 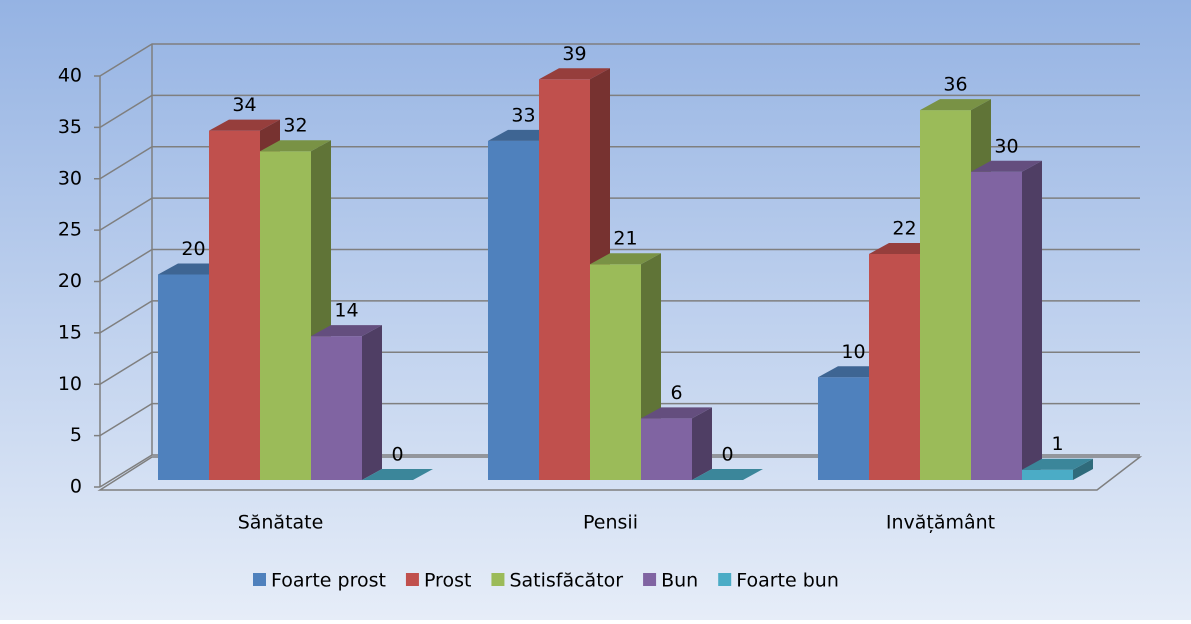 I want to click on y-tick-label: 10, so click(x=70, y=384).